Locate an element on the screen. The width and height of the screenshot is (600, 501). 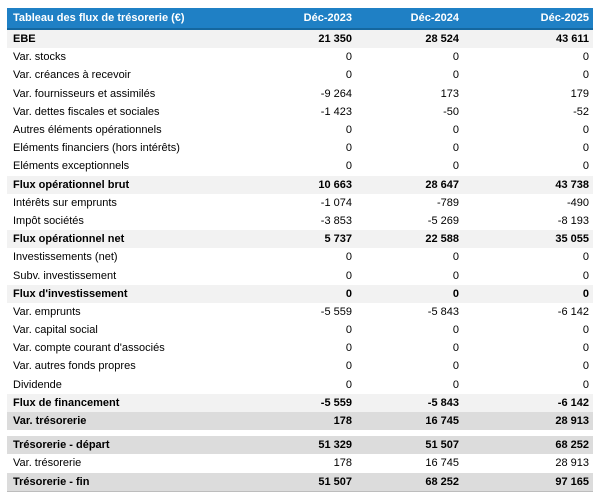
row-value: 28 647 is located at coordinates (442, 184).